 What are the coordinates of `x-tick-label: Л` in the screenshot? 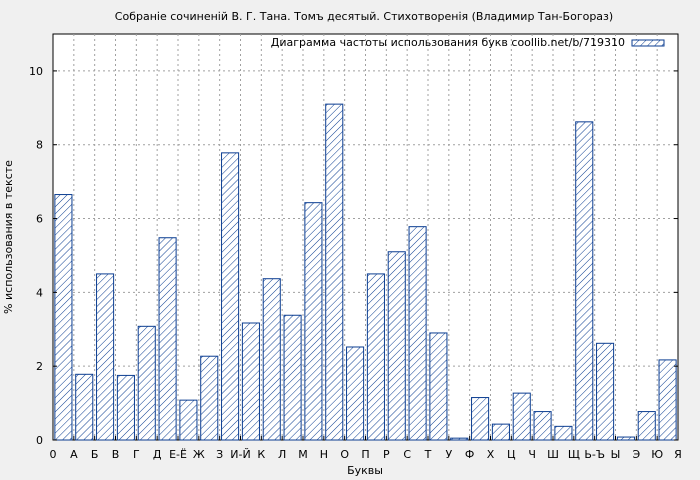 It's located at (282, 454).